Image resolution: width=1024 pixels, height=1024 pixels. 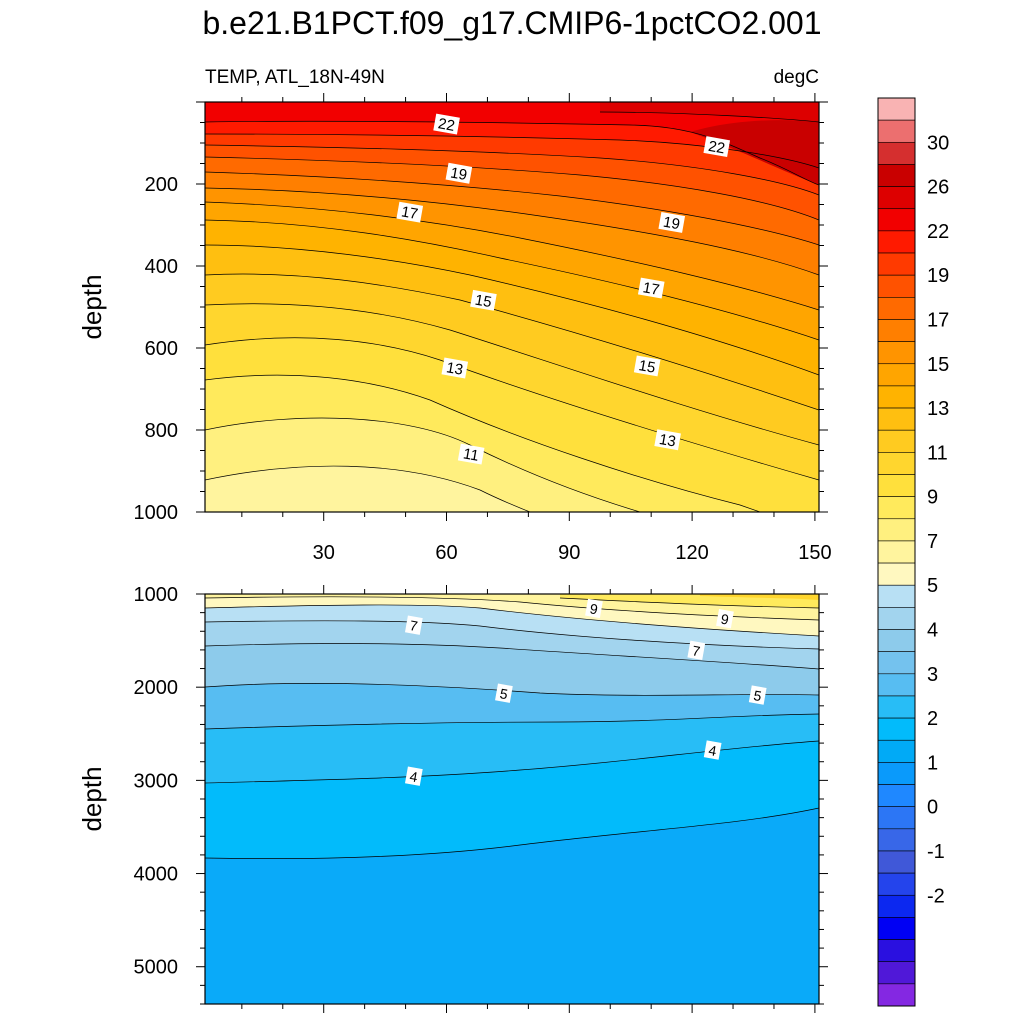 What do you see at coordinates (932, 542) in the screenshot?
I see `colorbar-label: 7` at bounding box center [932, 542].